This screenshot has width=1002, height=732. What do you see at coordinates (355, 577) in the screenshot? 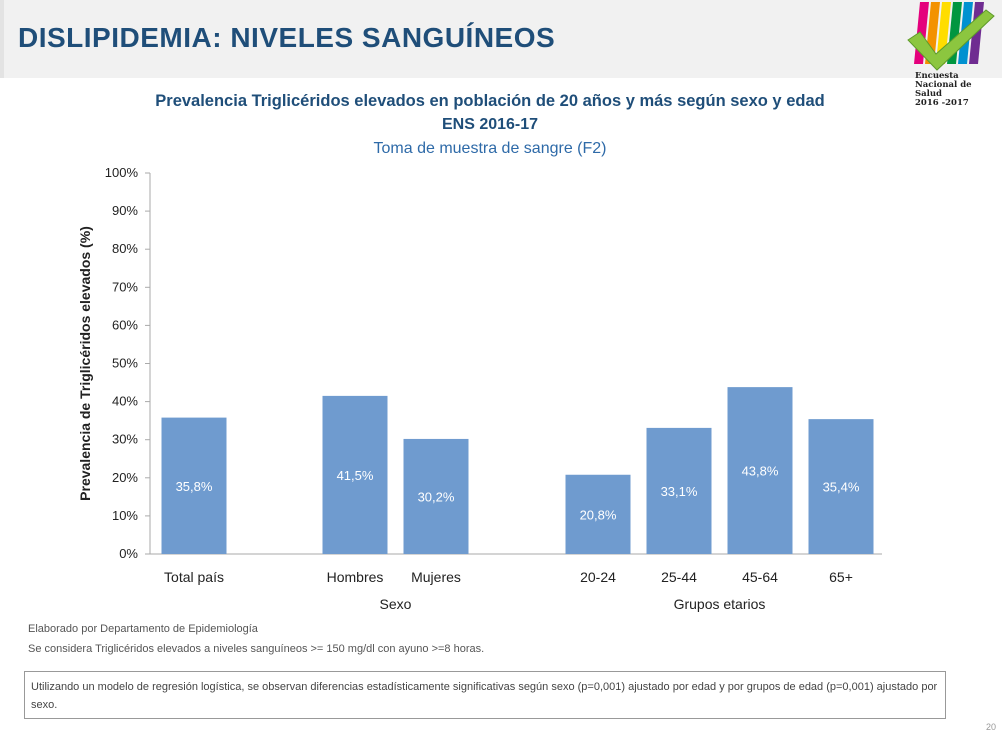
I see `x-tick-label: Hombres` at bounding box center [355, 577].